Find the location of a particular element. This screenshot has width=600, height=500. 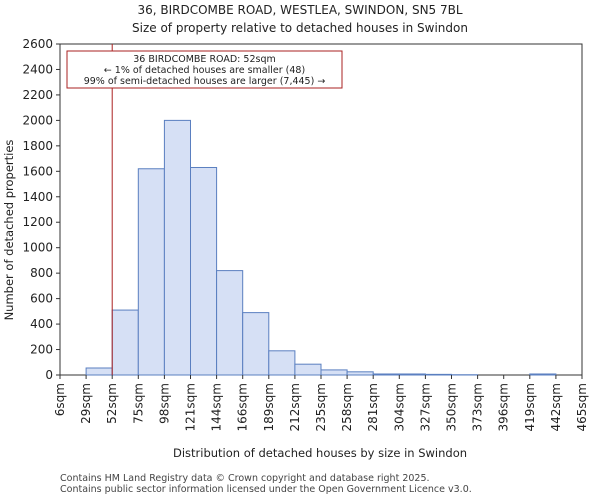

y-tick-label: 400 is located at coordinates (41, 324).